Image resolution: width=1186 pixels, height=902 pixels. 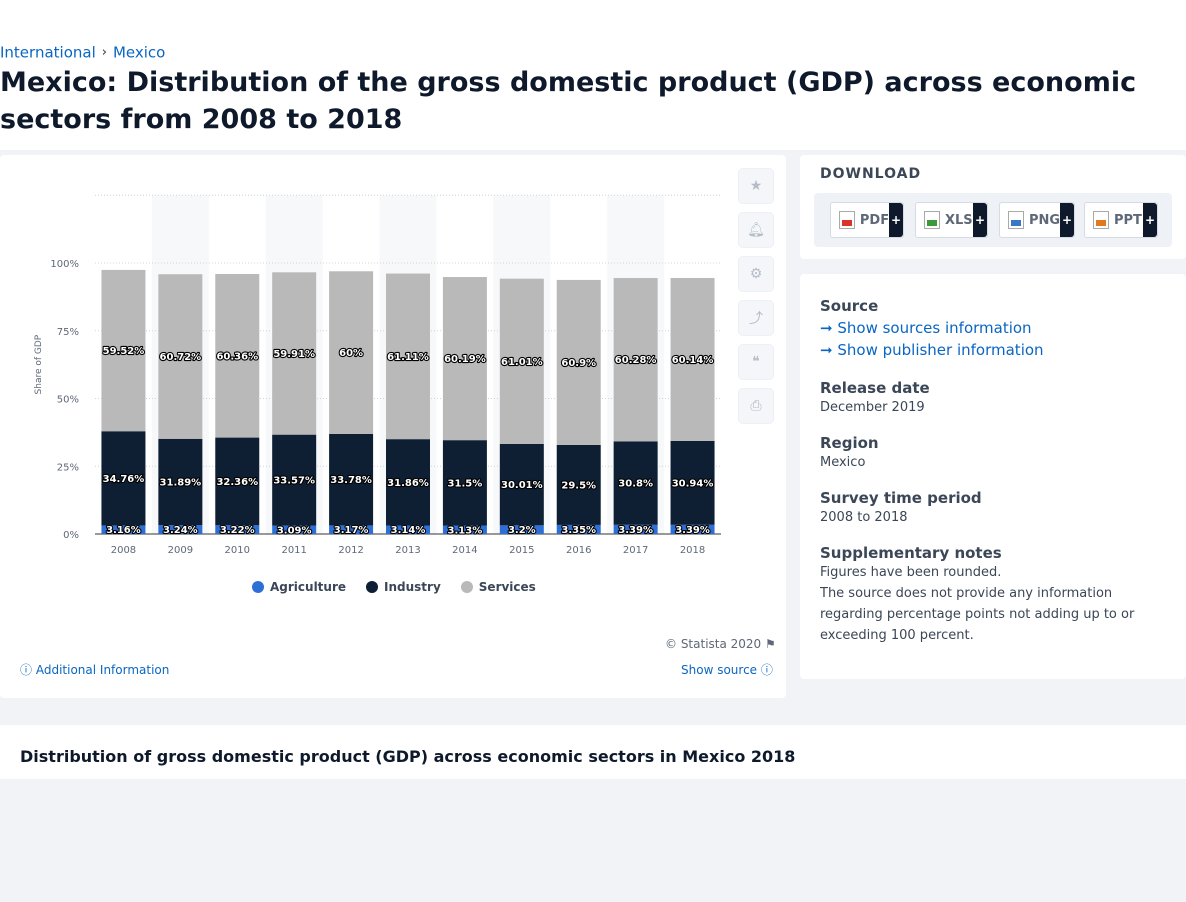 What do you see at coordinates (719, 670) in the screenshot?
I see `show-source-label: Show source` at bounding box center [719, 670].